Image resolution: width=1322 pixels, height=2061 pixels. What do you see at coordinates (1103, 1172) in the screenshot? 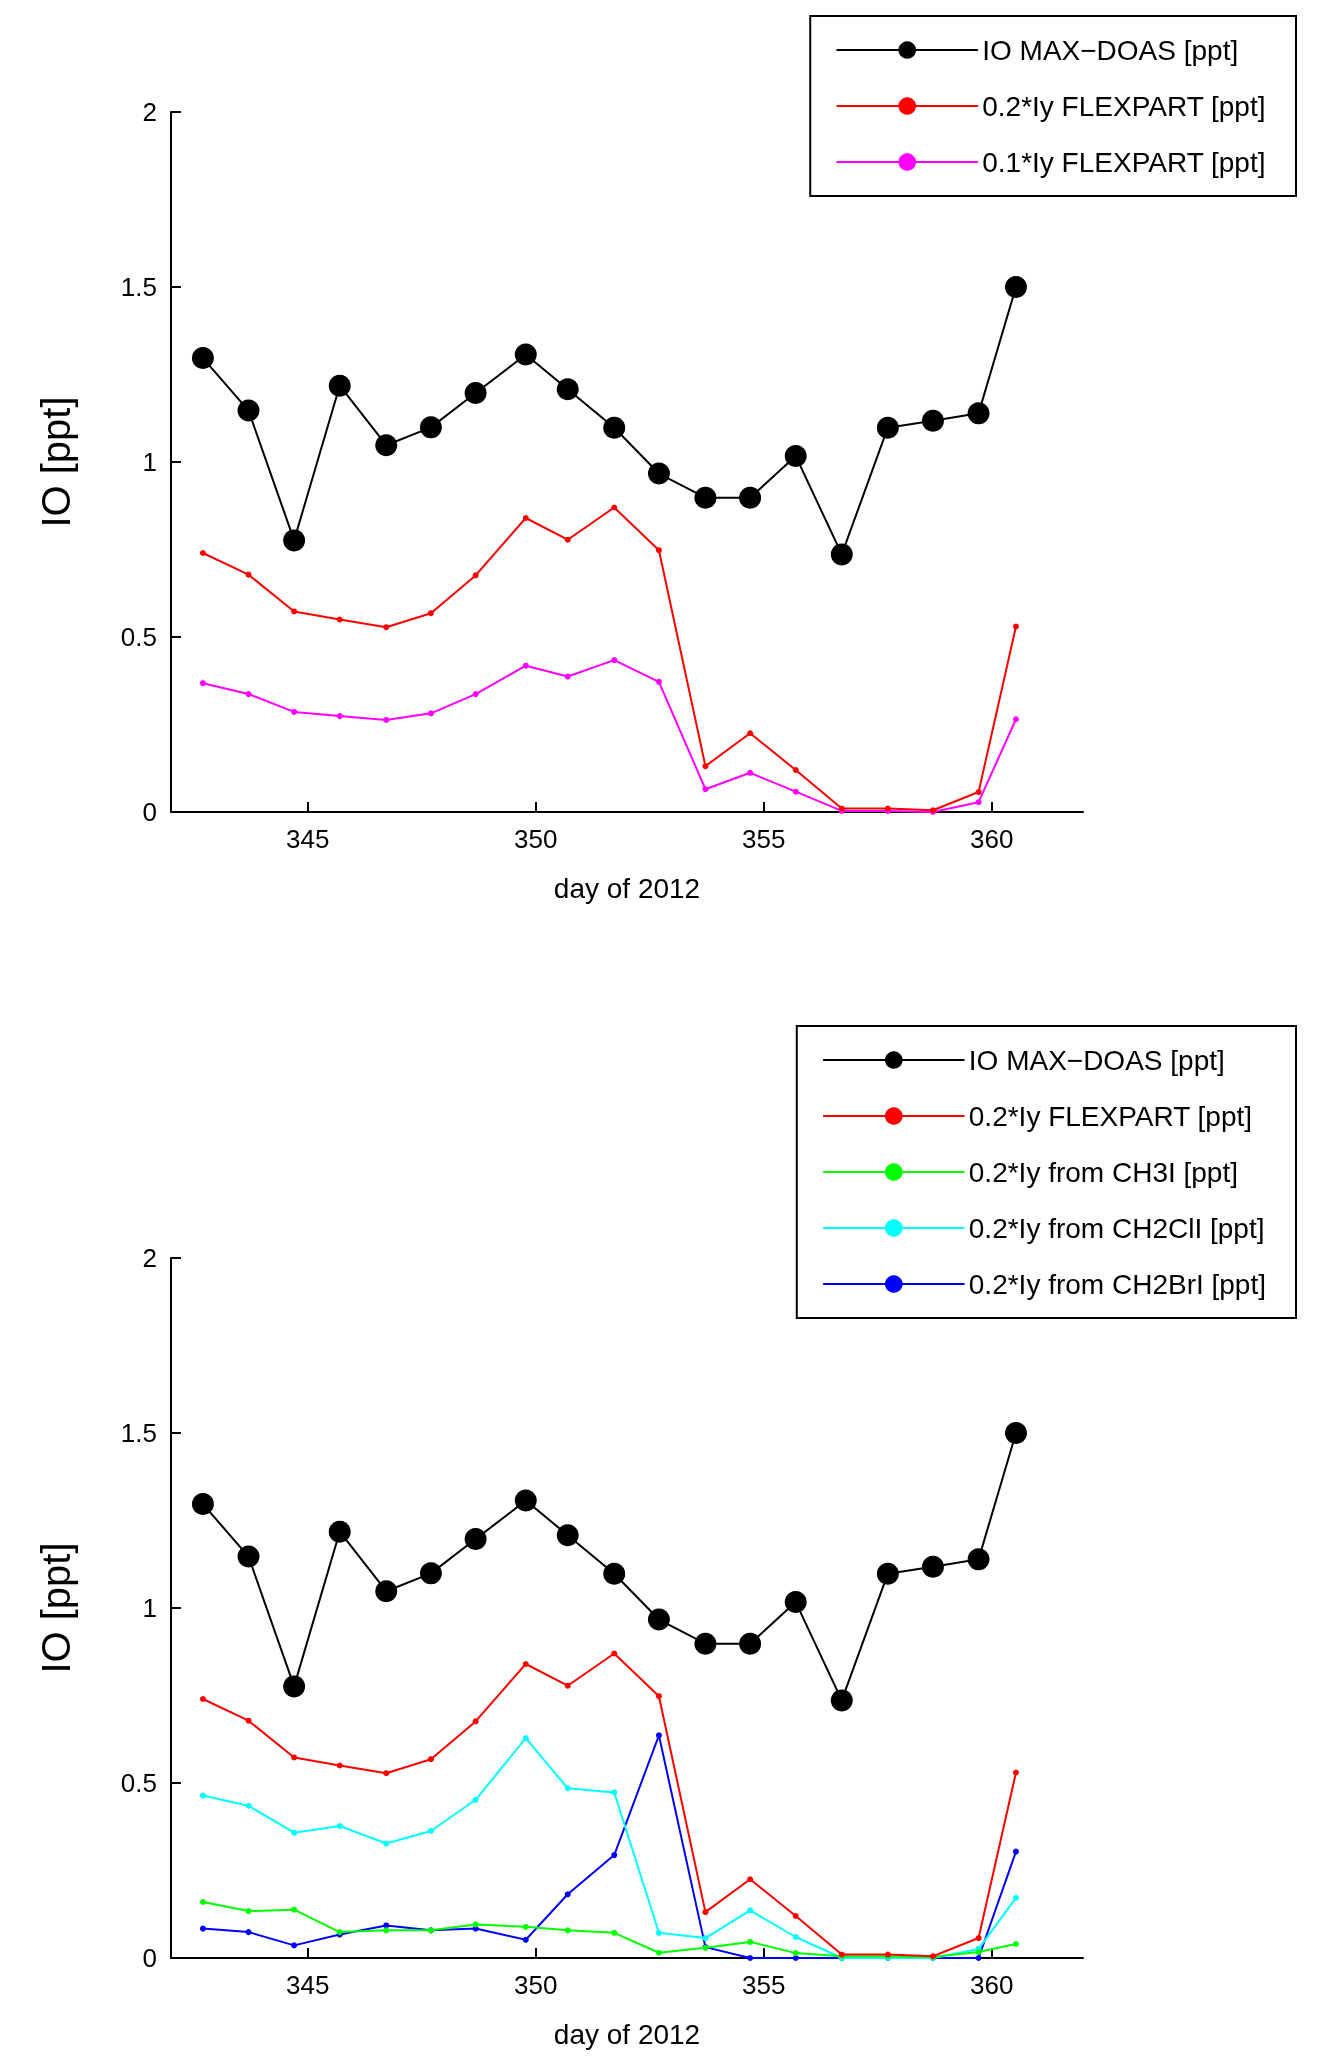
I see `legend-label: 0.2*Iy from CH3I [ppt]` at bounding box center [1103, 1172].